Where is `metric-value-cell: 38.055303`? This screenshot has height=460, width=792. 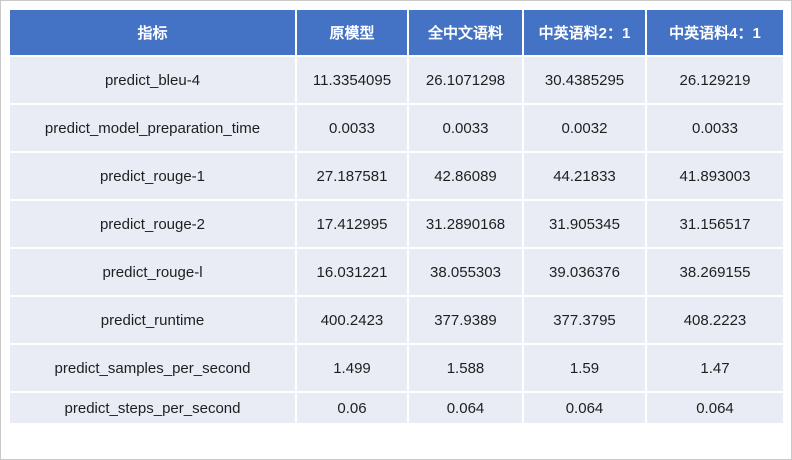
metric-value-cell: 38.055303 is located at coordinates (465, 272).